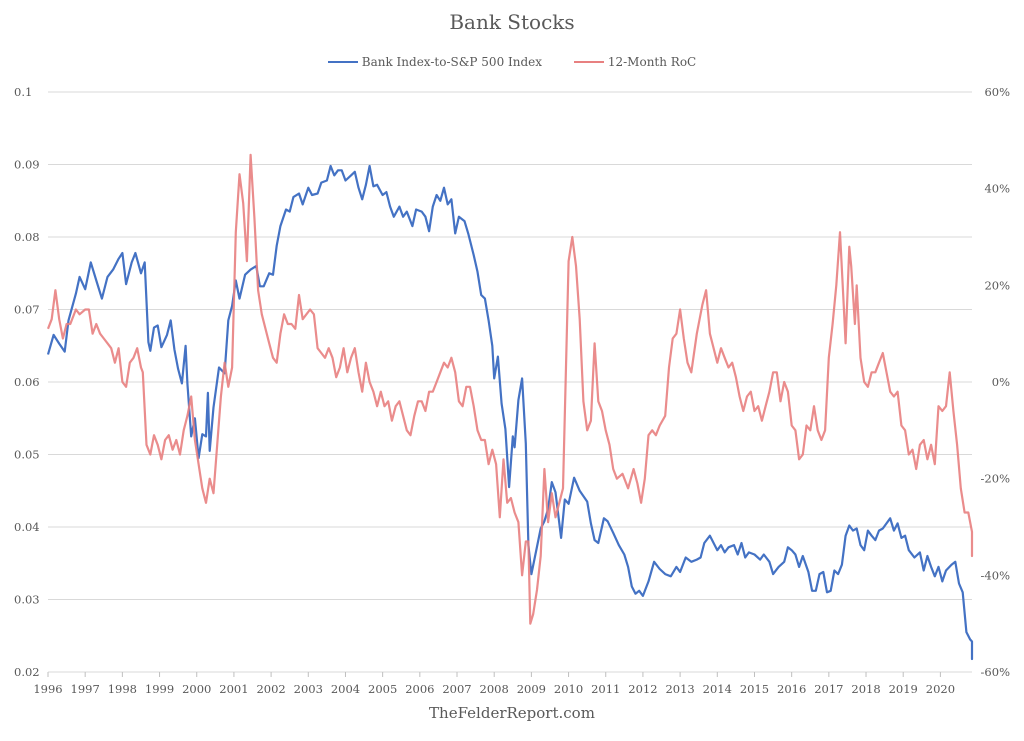  What do you see at coordinates (531, 689) in the screenshot?
I see `x-tick-label: 2009` at bounding box center [531, 689].